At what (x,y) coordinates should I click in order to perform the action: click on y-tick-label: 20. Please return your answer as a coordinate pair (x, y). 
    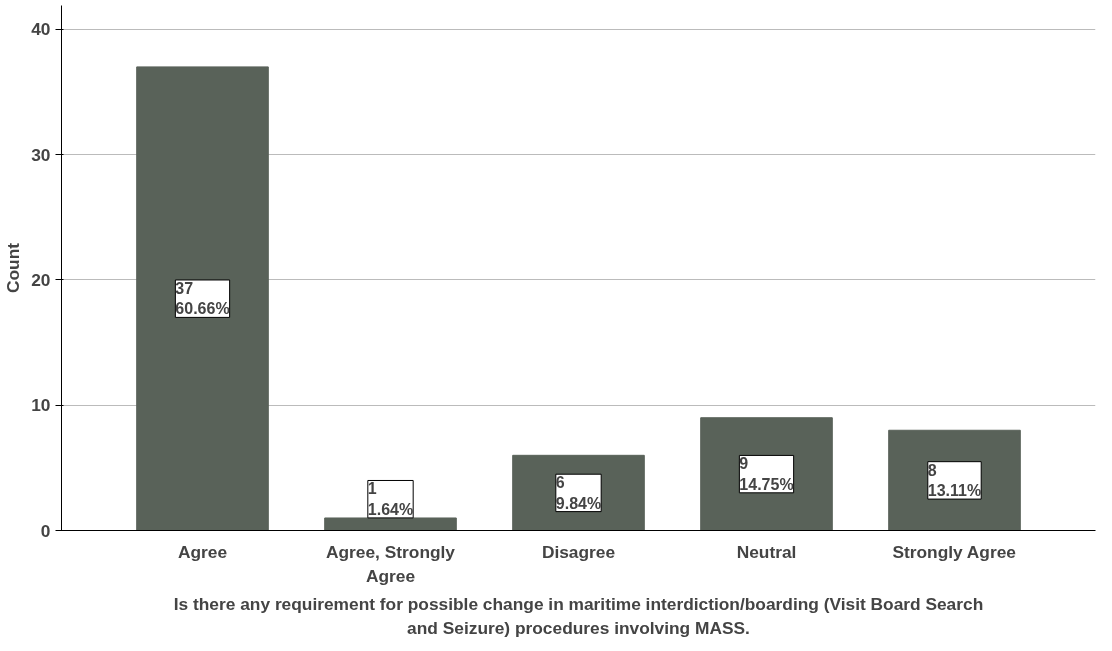
    Looking at the image, I should click on (41, 279).